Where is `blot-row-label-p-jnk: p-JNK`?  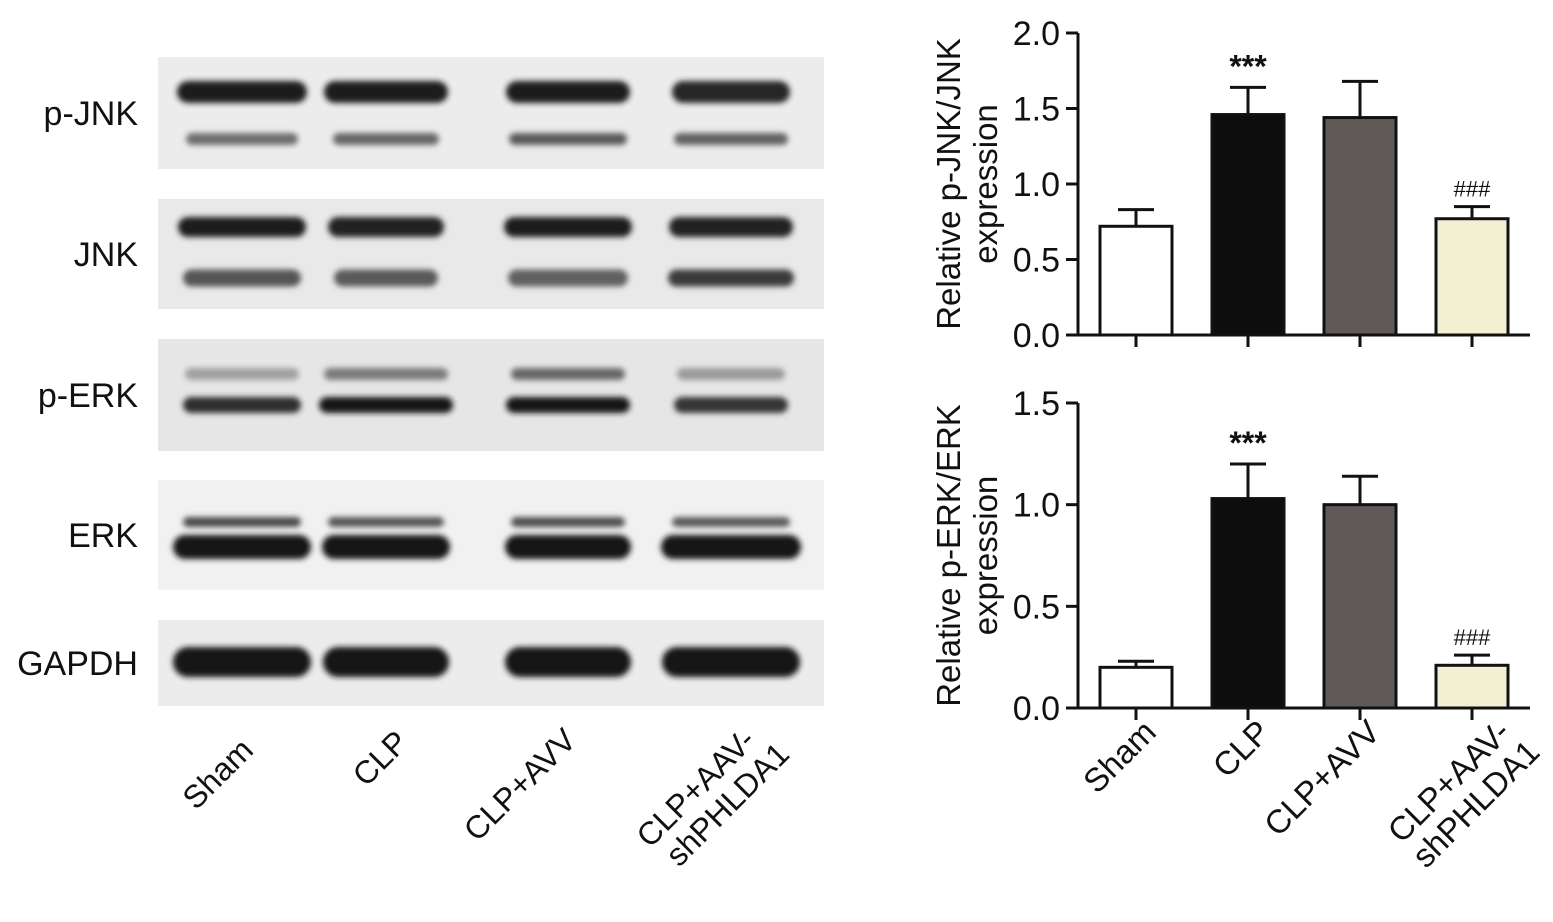 blot-row-label-p-jnk: p-JNK is located at coordinates (91, 114).